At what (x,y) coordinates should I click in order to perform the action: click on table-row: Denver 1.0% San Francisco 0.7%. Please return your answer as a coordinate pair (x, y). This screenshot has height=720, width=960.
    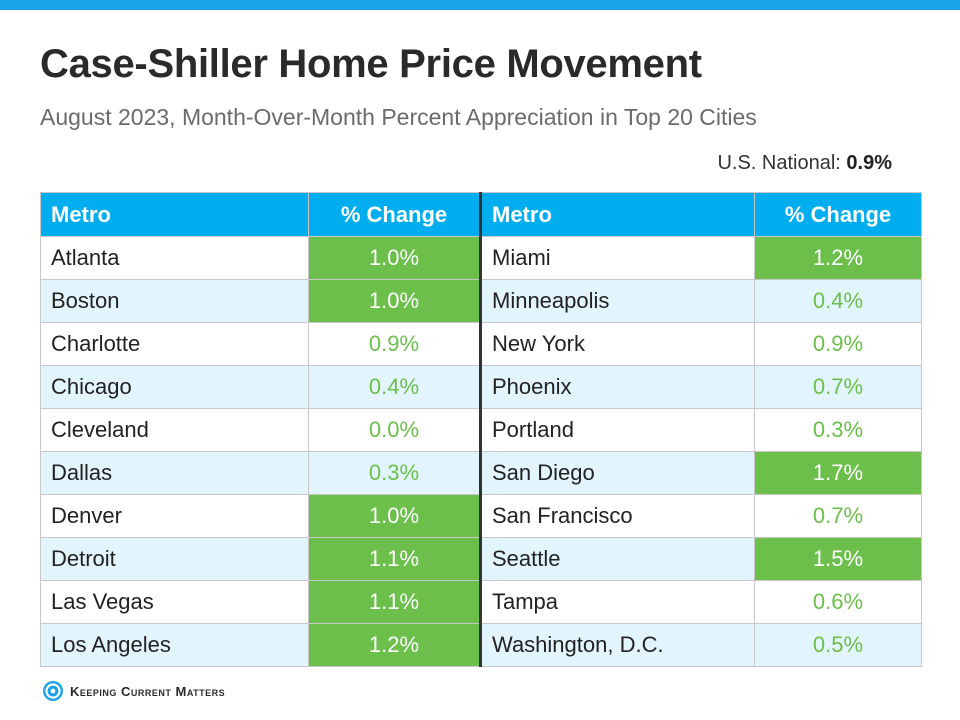
    Looking at the image, I should click on (481, 516).